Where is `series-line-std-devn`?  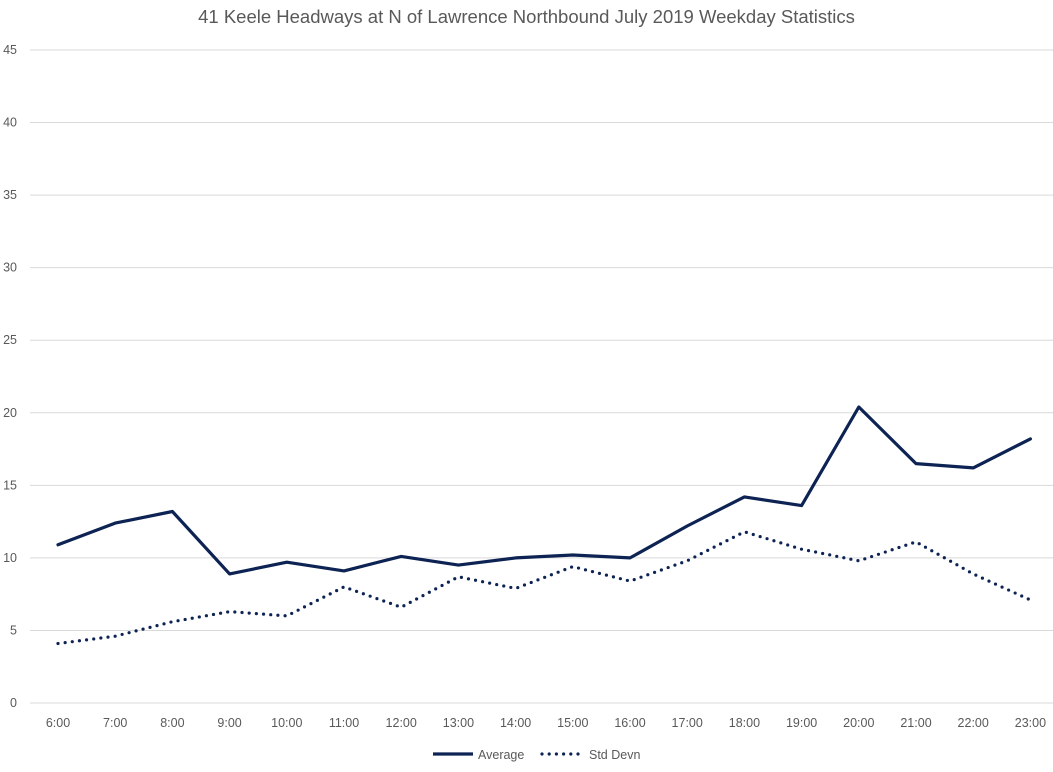 series-line-std-devn is located at coordinates (544, 588).